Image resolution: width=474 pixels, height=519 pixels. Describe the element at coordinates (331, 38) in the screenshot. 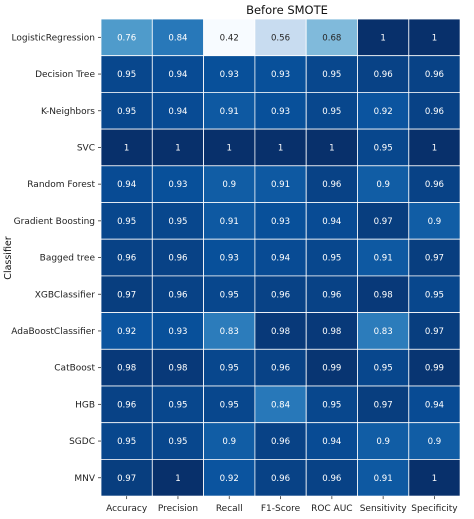

I see `cell-value-label: 0.68` at that location.